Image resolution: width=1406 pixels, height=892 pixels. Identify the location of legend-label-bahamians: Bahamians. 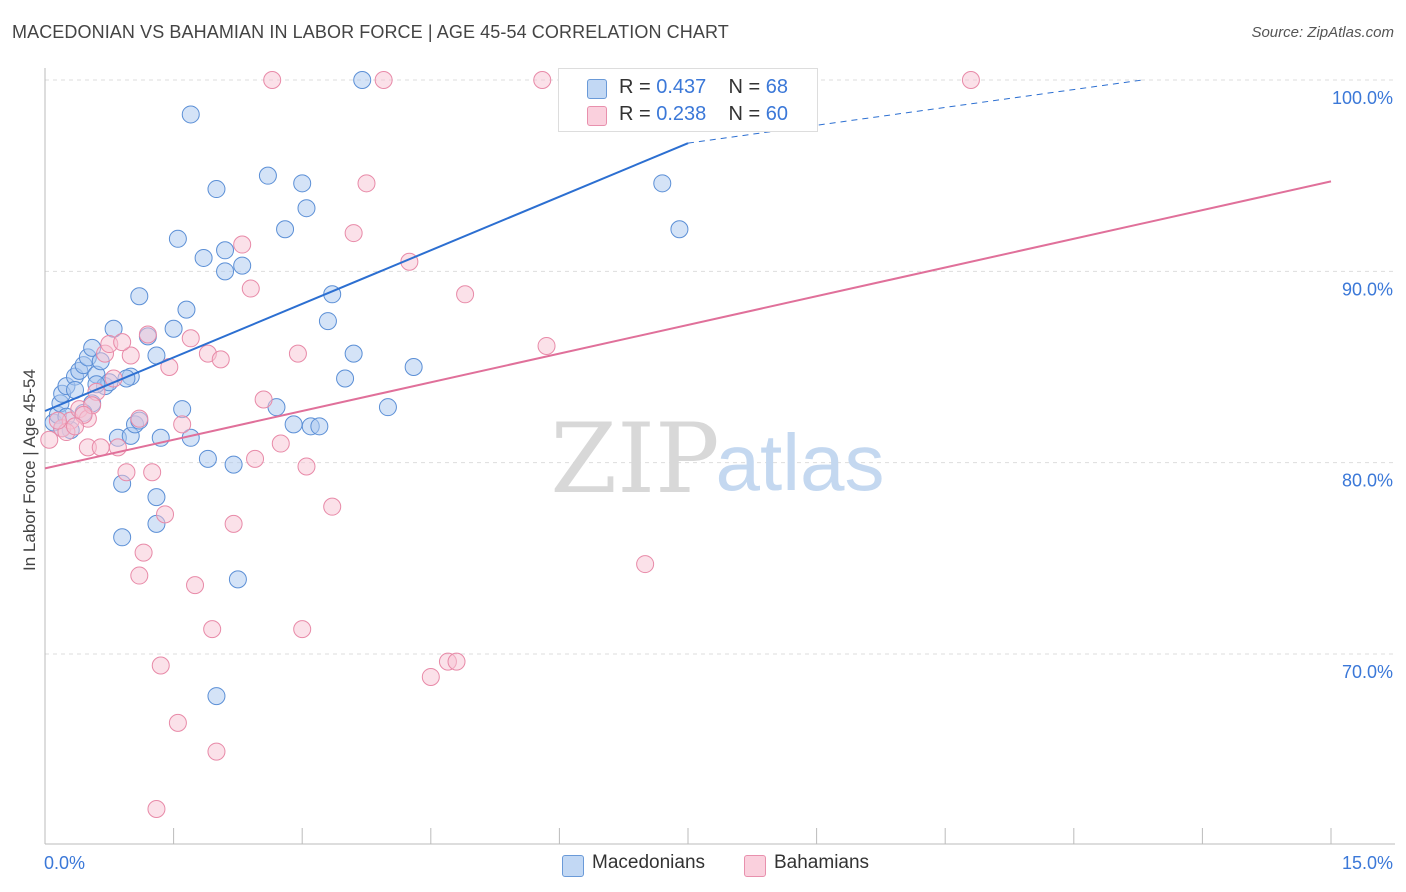
(822, 862).